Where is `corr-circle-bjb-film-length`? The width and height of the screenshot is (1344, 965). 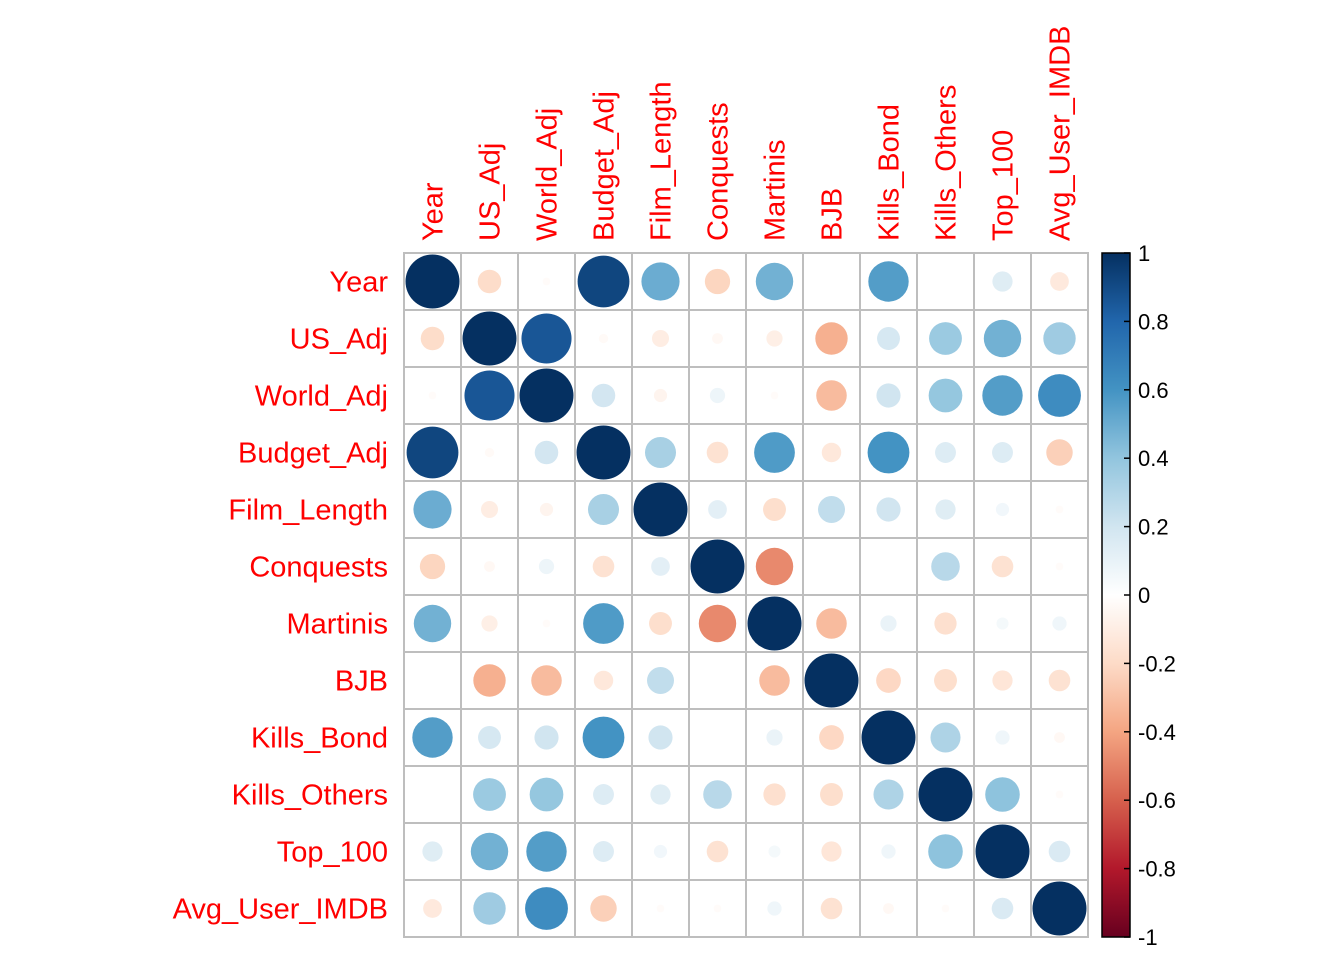
corr-circle-bjb-film-length is located at coordinates (660, 680).